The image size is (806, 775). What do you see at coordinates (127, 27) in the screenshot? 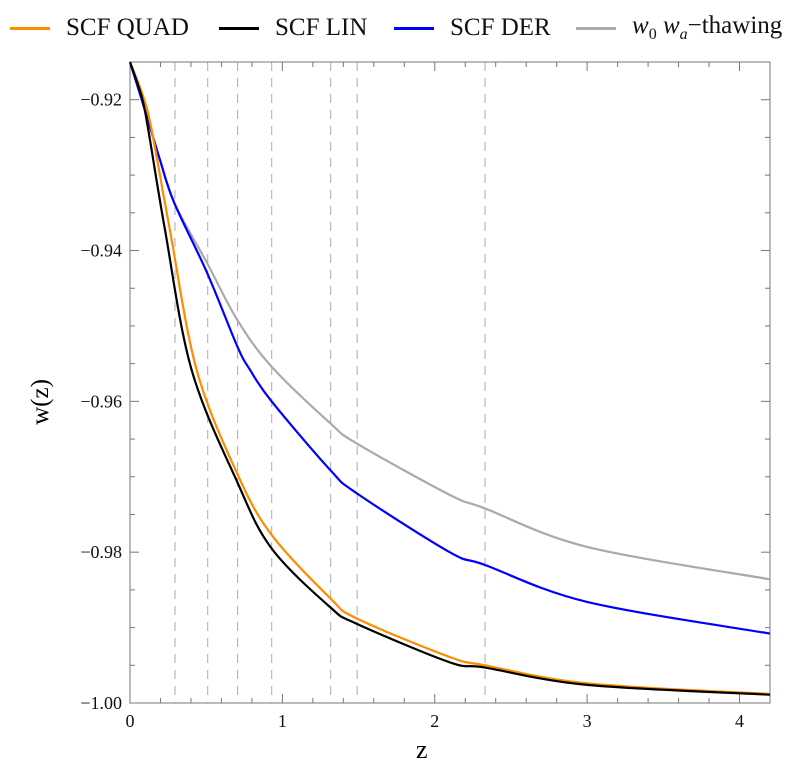
I see `legend-label: SCF QUAD` at bounding box center [127, 27].